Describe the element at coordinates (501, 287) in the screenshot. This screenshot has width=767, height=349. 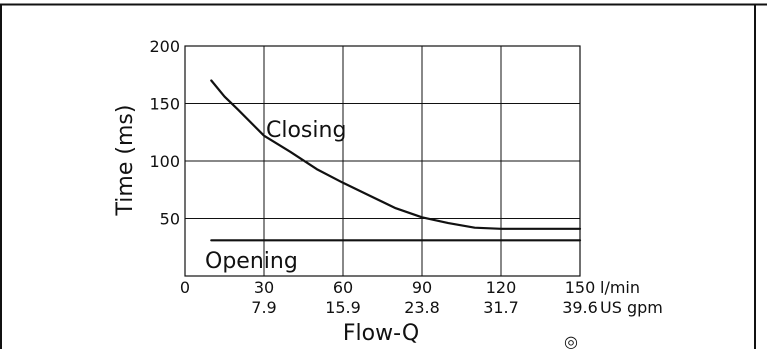
I see `x-tick-label: 120` at that location.